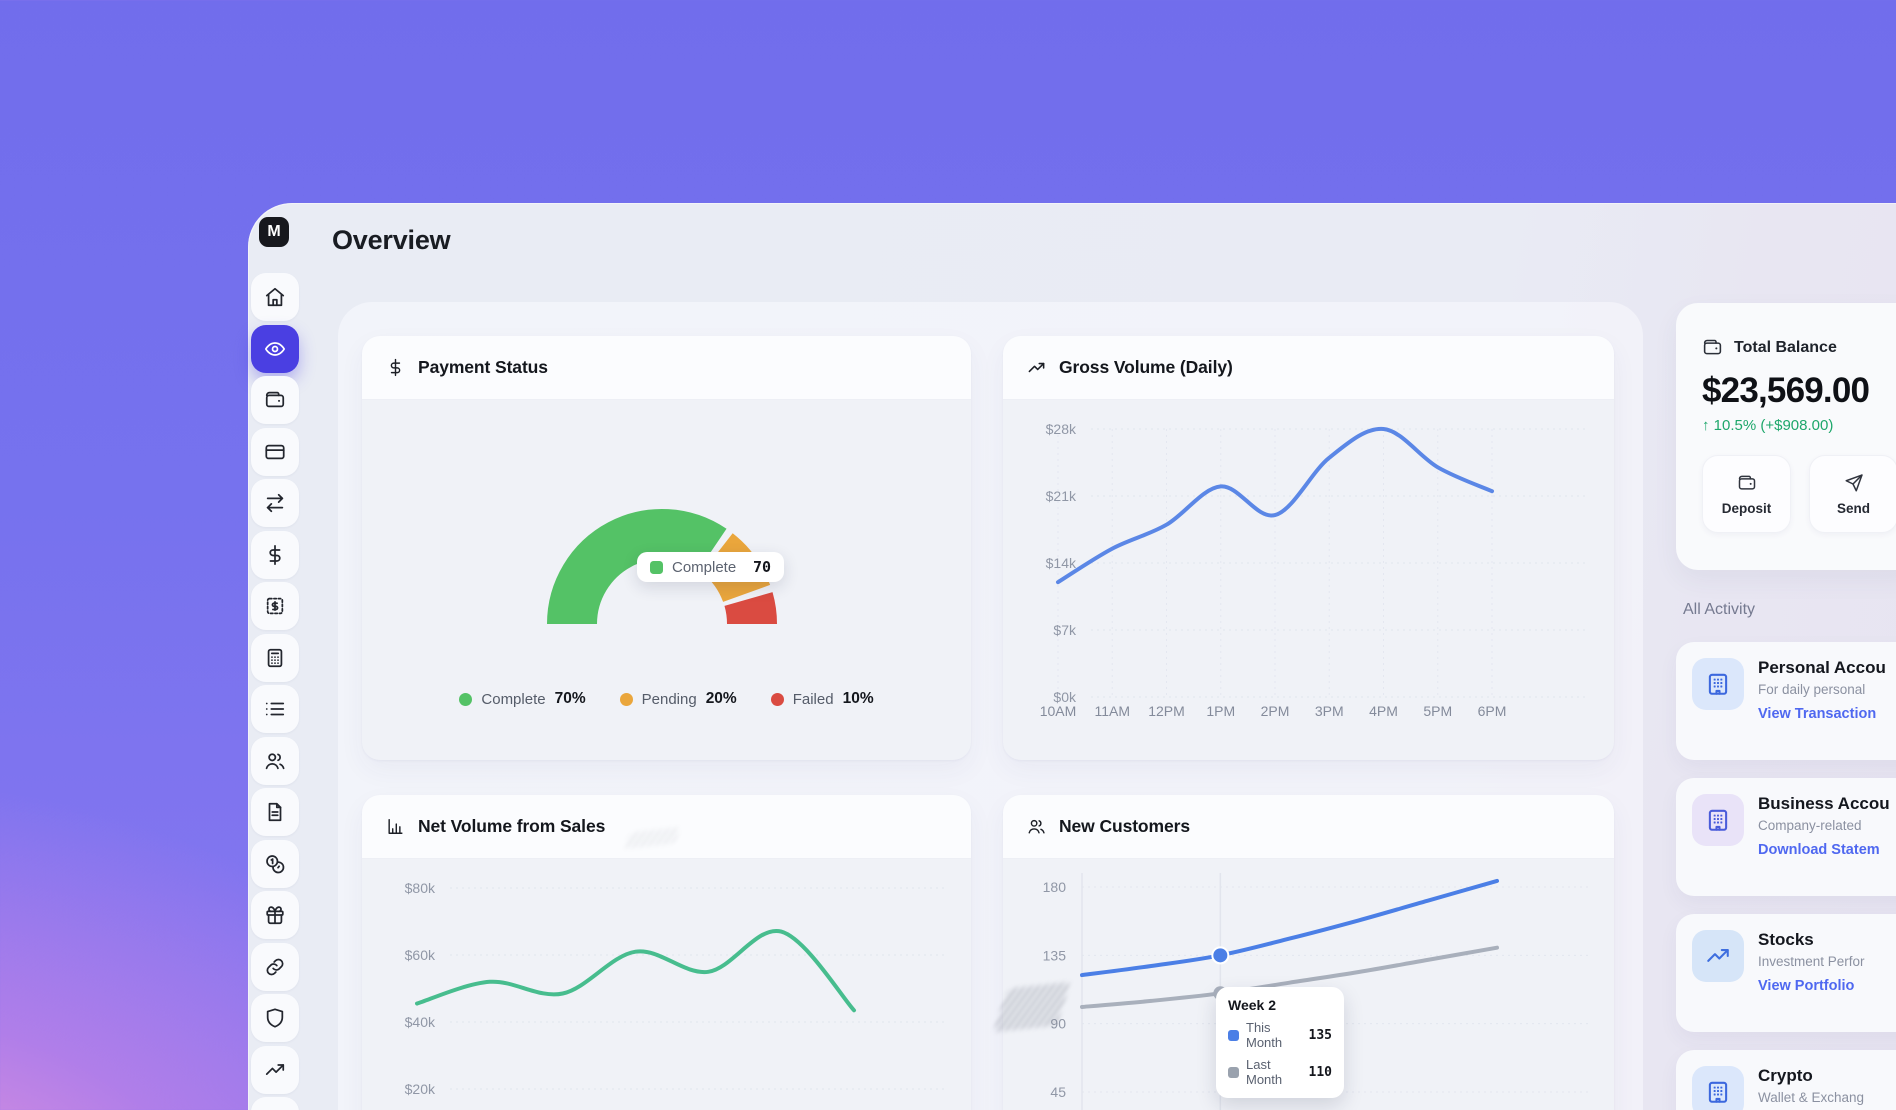  I want to click on net-volume-card: Net Volume from Sales $20k $40k $60k $80k, so click(666, 952).